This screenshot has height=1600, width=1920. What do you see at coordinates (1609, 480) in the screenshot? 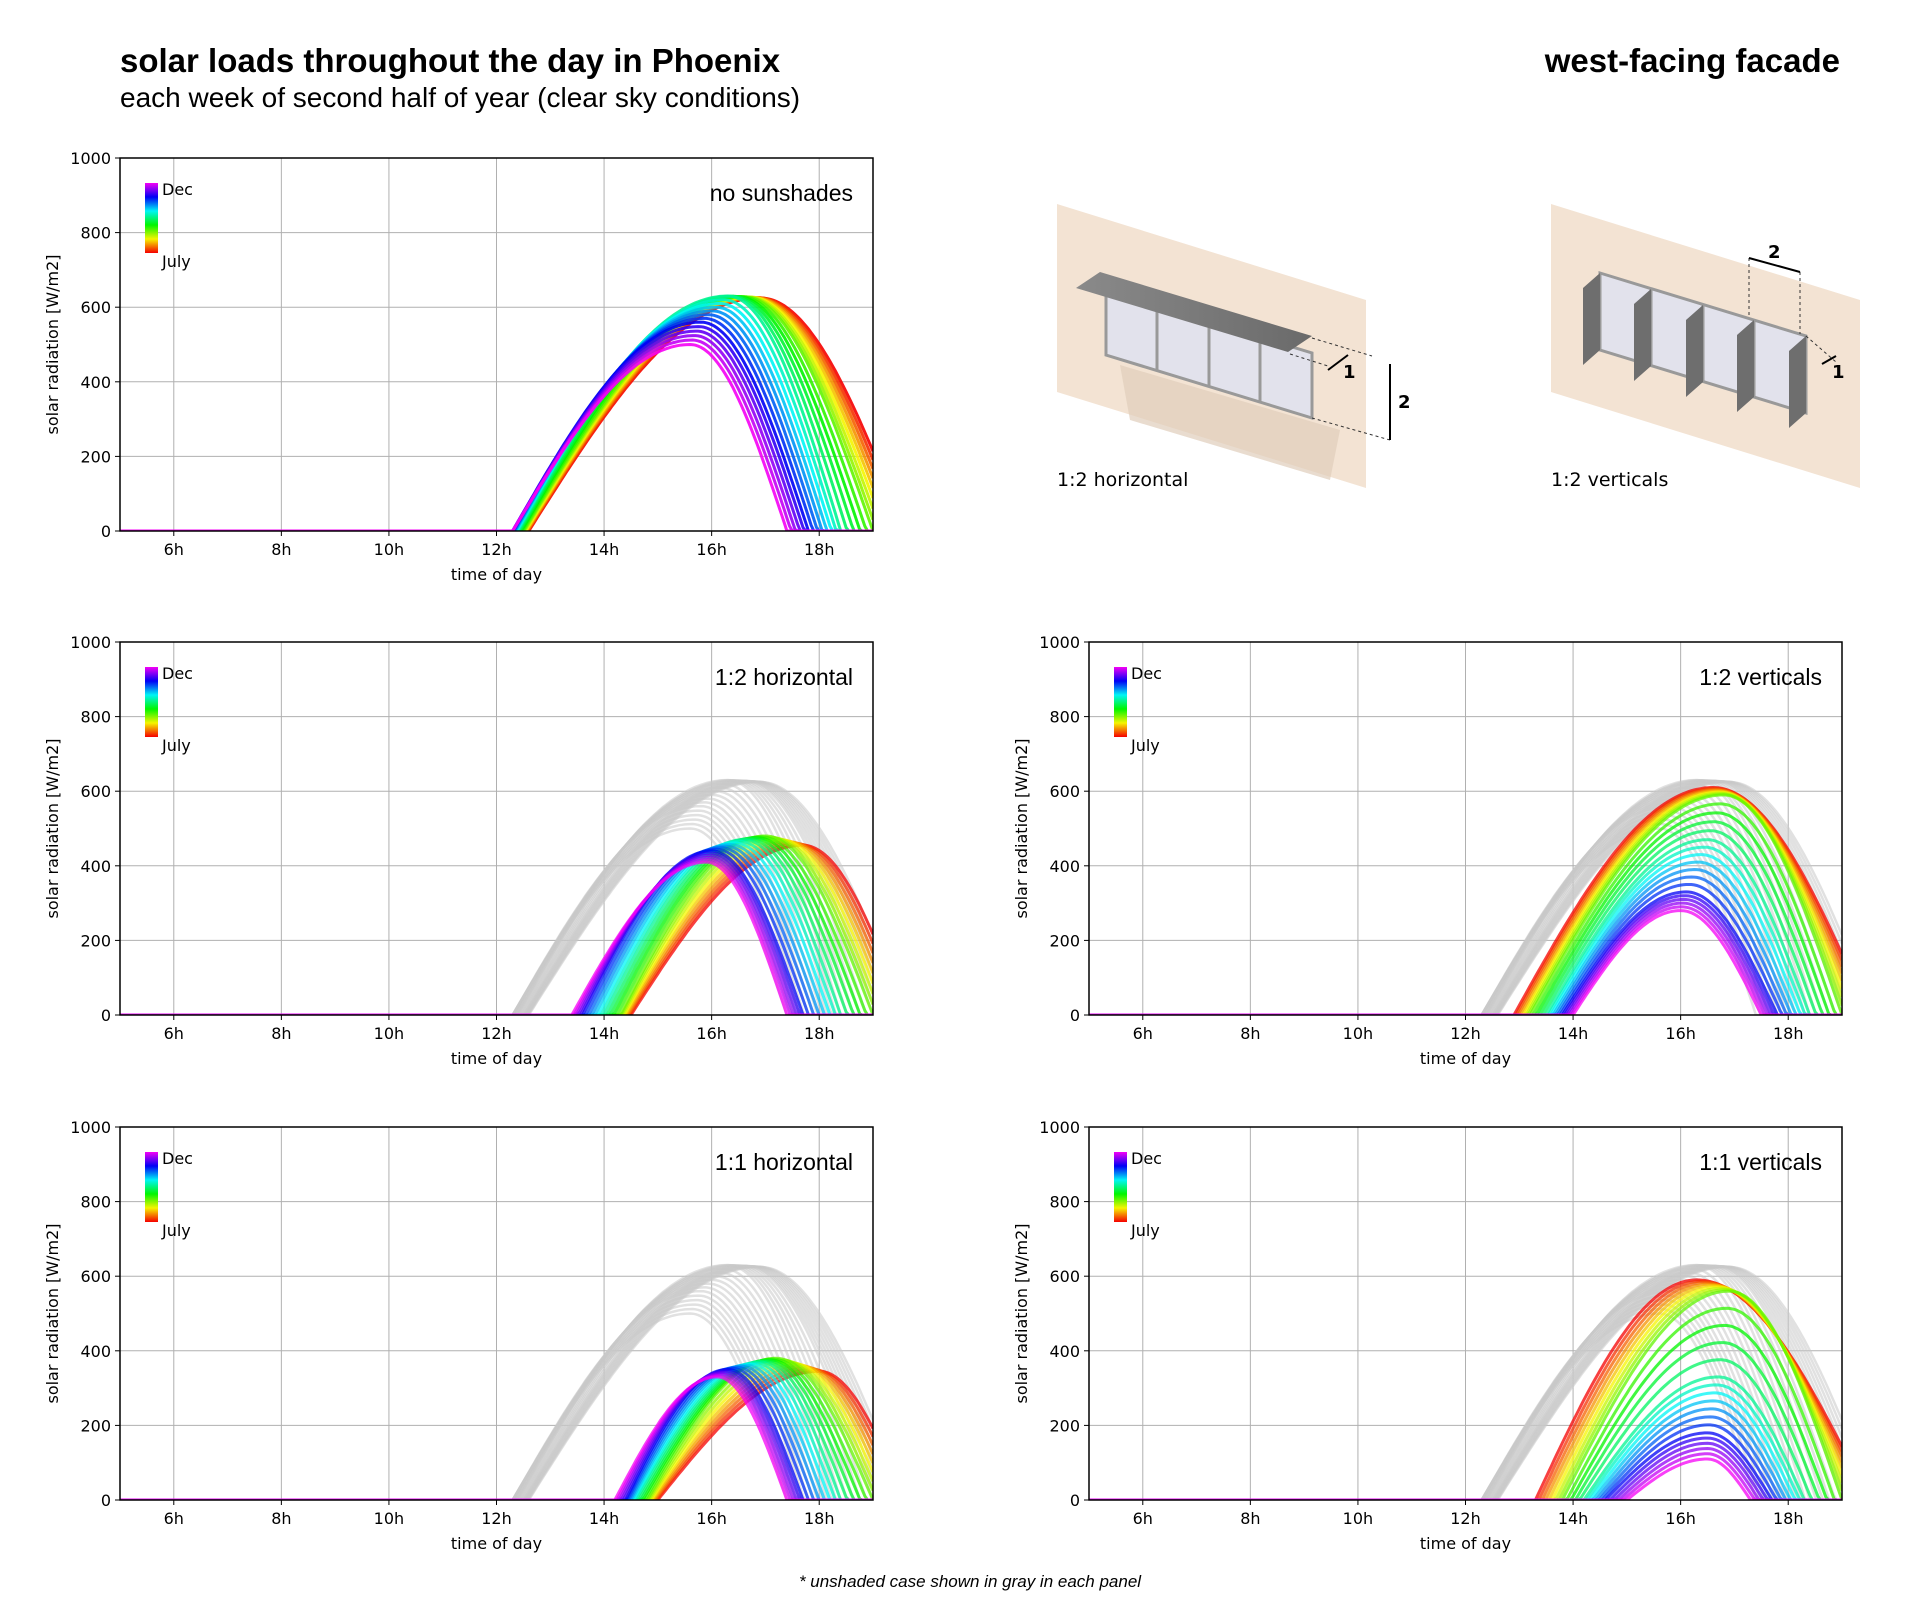
I see `illustration-label: 1:2 verticals` at bounding box center [1609, 480].